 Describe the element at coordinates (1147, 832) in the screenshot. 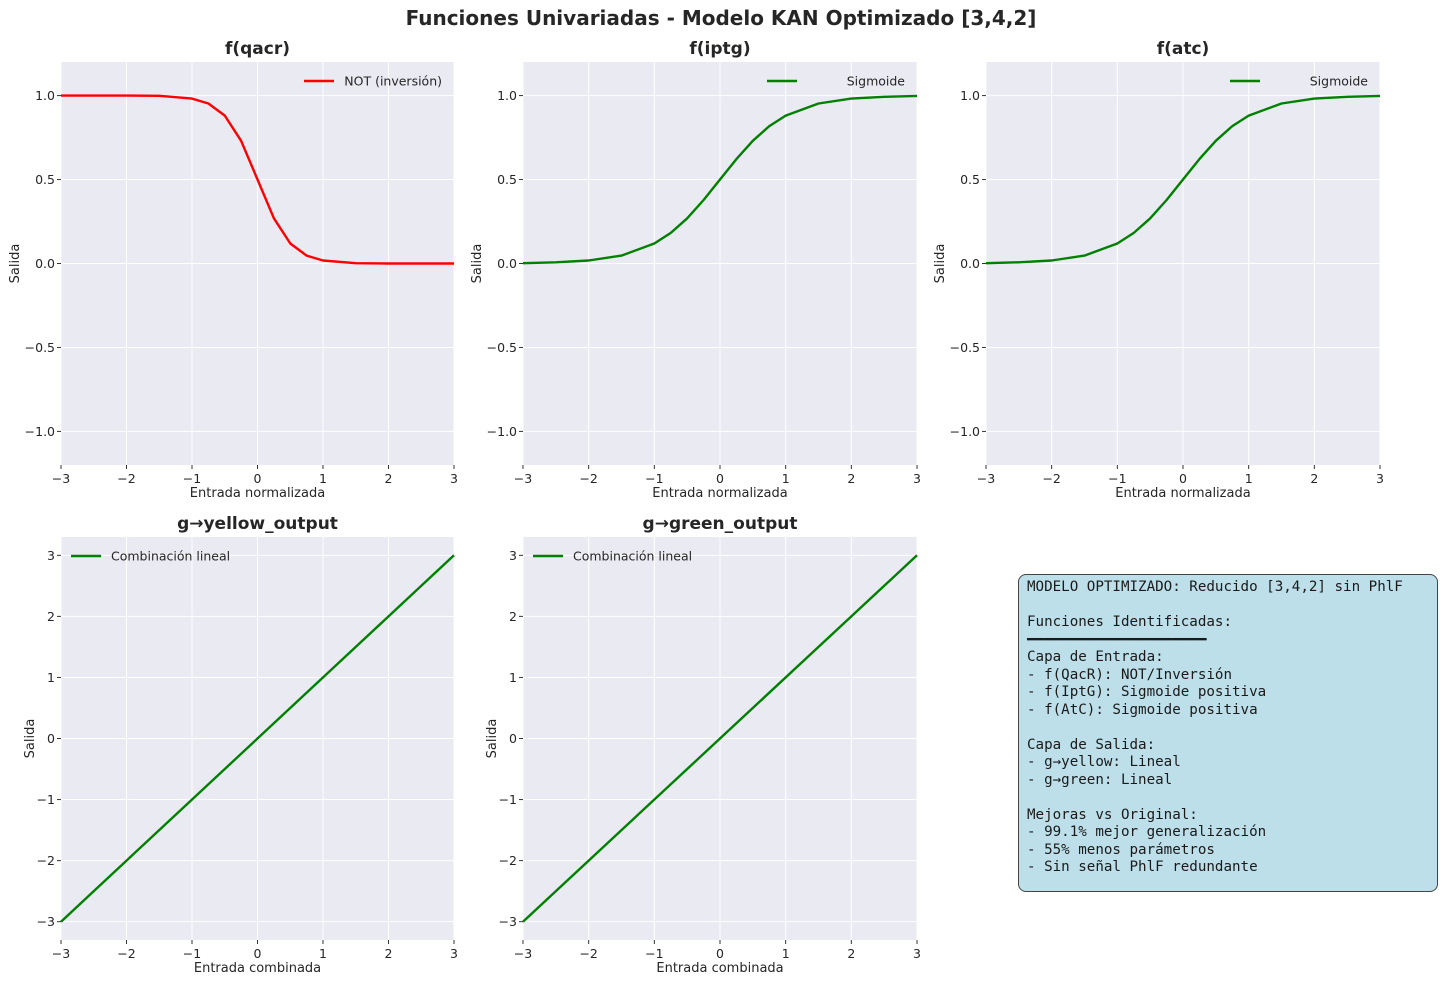

I see `info-line: - 99.1% mejor generalización` at that location.